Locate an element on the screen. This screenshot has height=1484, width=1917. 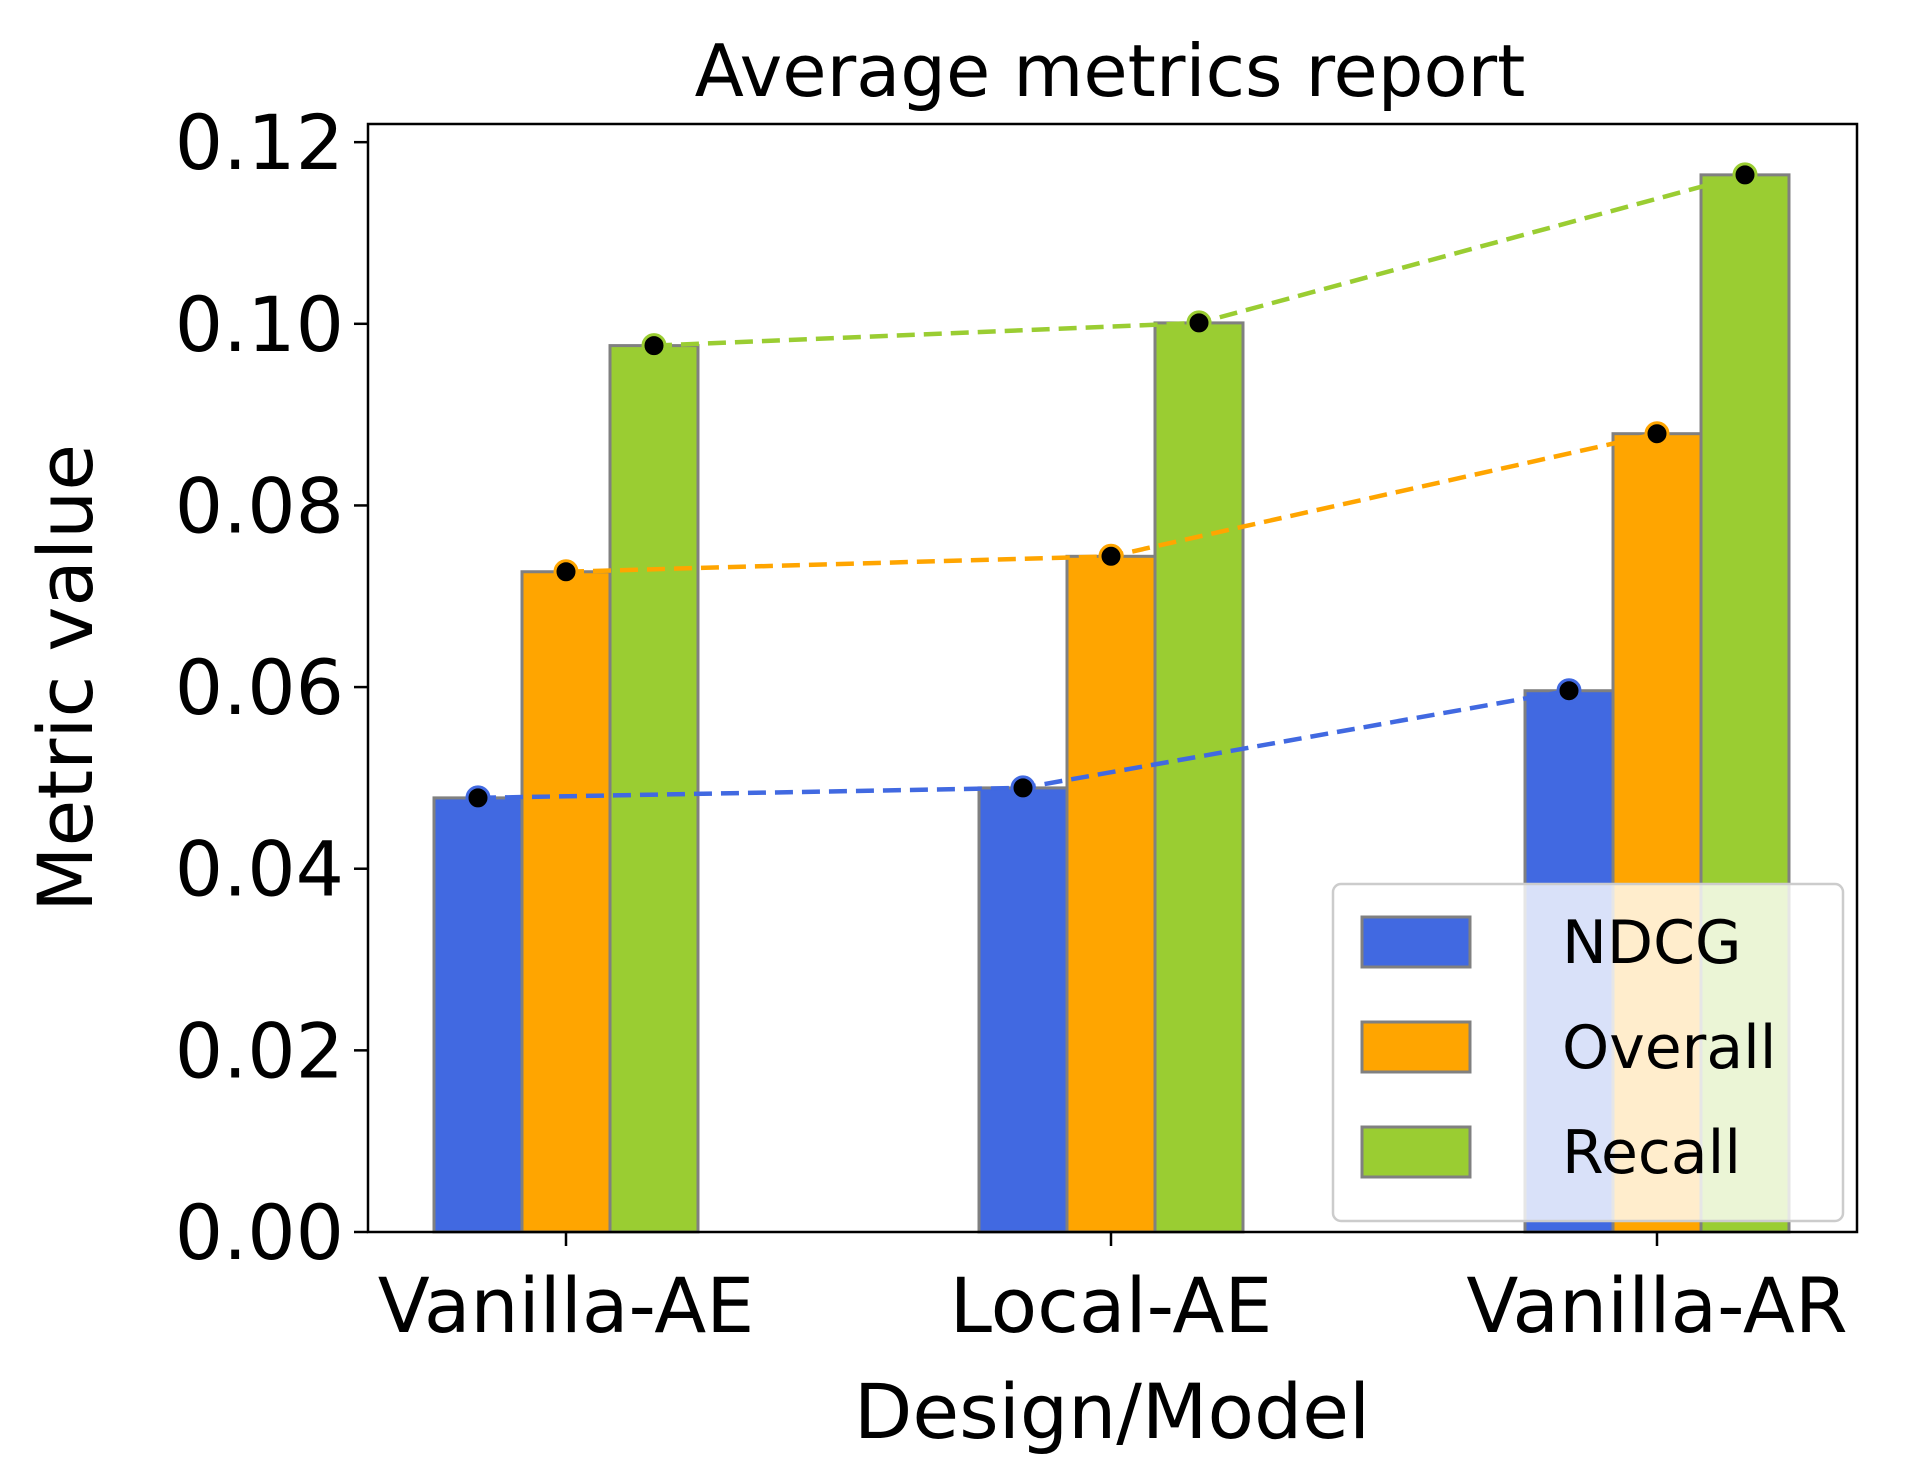
bar-ndcg-local-ae is located at coordinates (1023, 1010).